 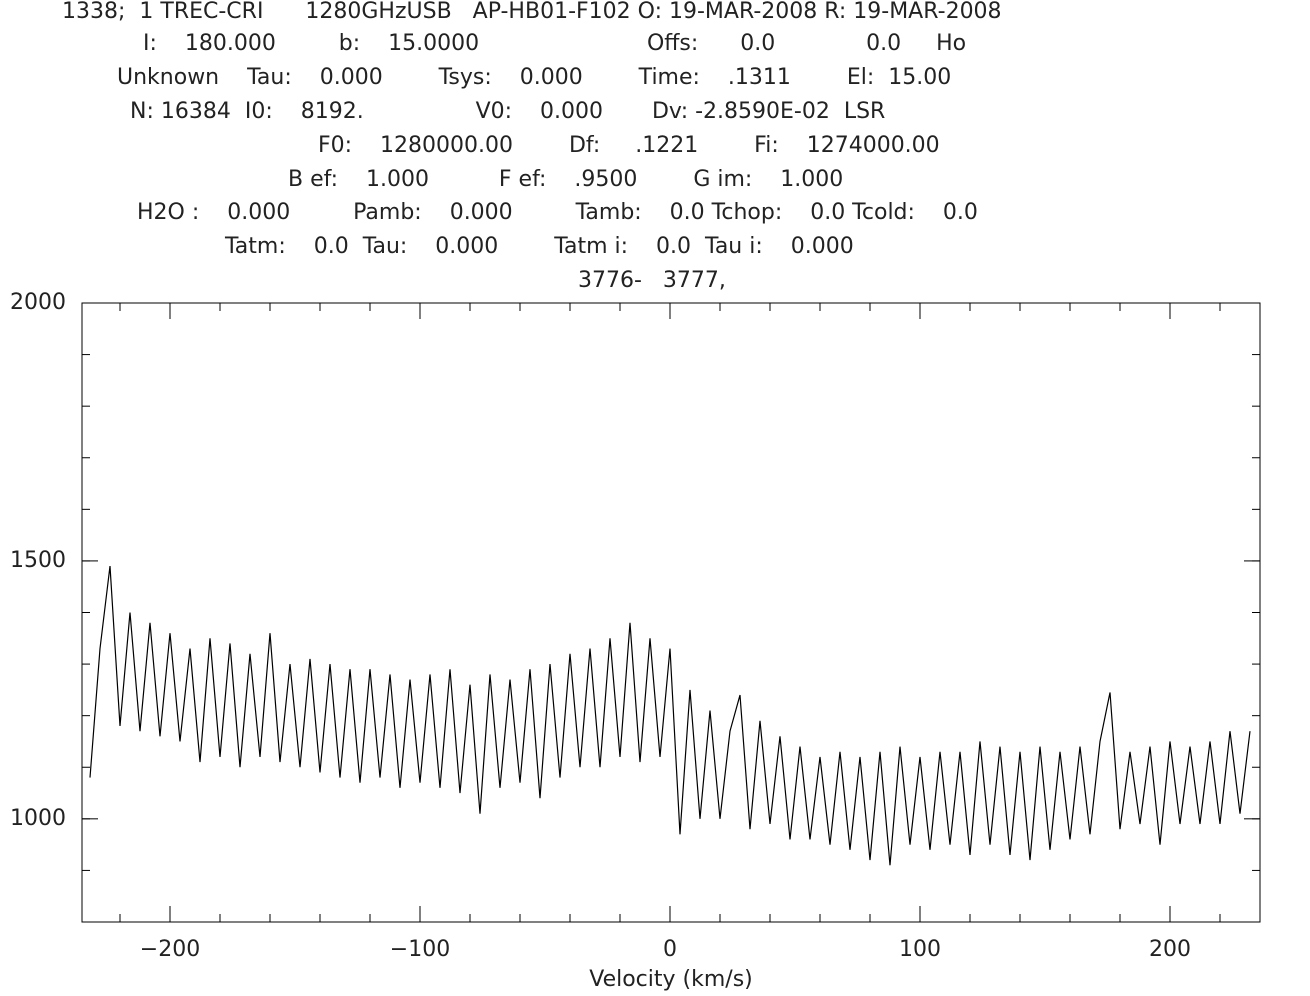 I want to click on header-line: I: 180.000 b: 15.0000 Offs: 0.0 0.0 Ho, so click(x=554, y=43).